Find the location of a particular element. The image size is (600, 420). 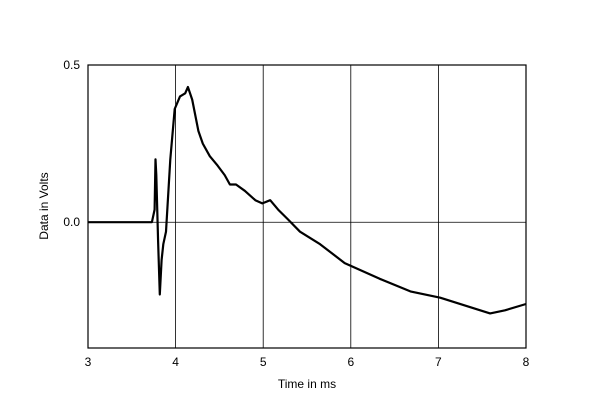

x-tick-label: 8 is located at coordinates (526, 362).